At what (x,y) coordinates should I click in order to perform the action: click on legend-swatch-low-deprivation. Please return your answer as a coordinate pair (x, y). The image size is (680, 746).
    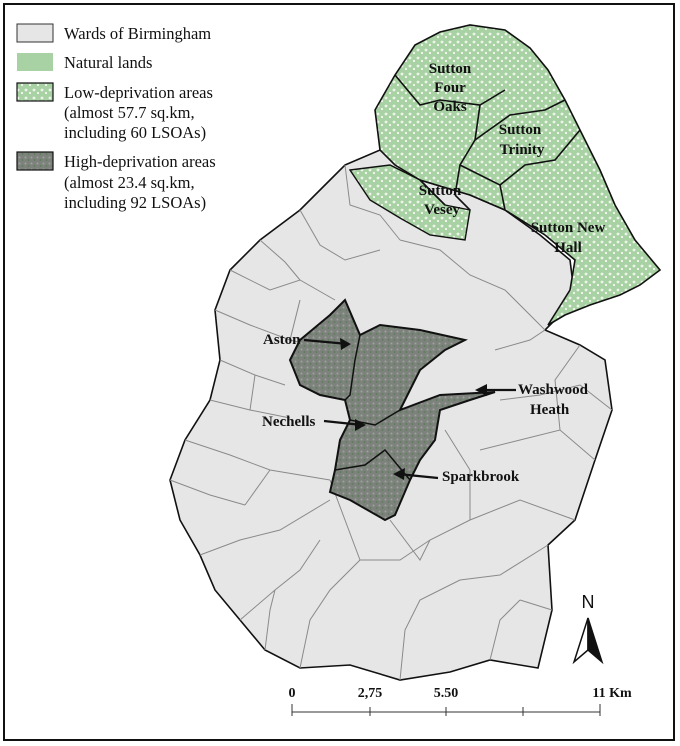
    Looking at the image, I should click on (35, 92).